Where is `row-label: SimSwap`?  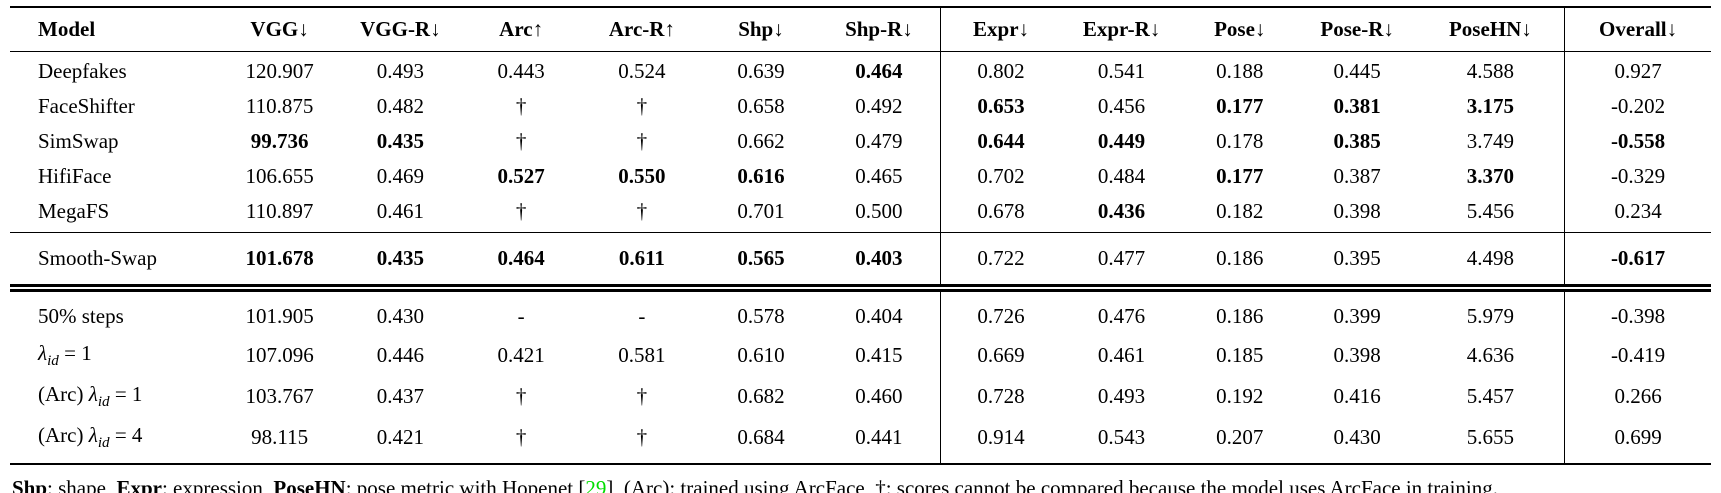
row-label: SimSwap is located at coordinates (115, 141).